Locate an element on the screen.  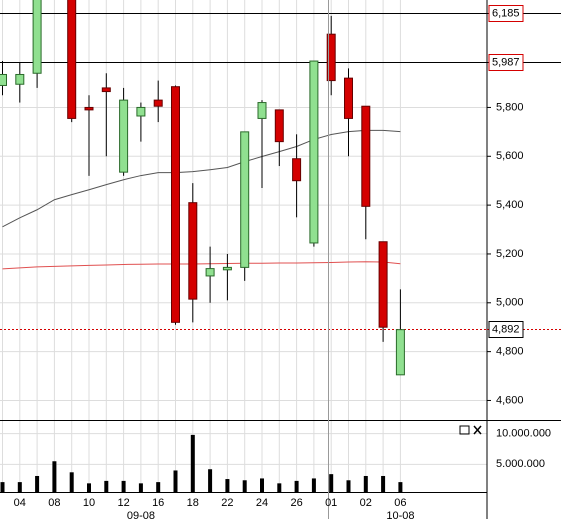
volume-plot is located at coordinates (201, 463).